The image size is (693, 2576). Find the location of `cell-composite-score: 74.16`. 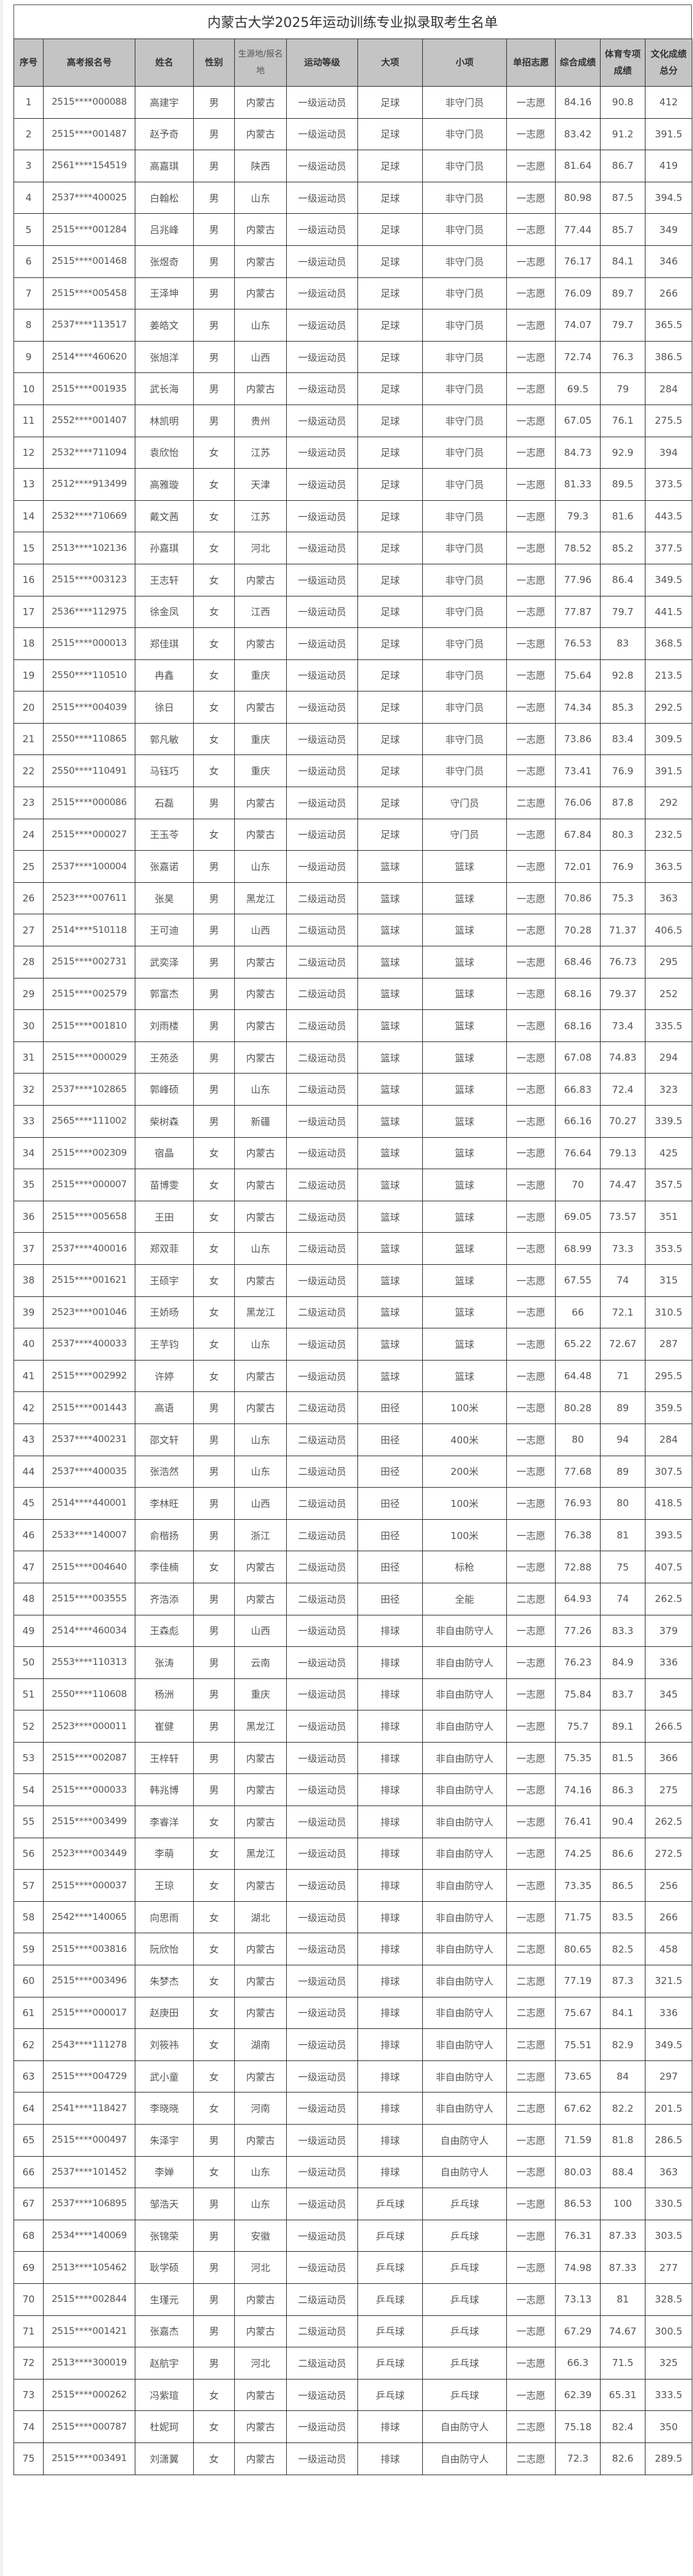

cell-composite-score: 74.16 is located at coordinates (578, 1790).